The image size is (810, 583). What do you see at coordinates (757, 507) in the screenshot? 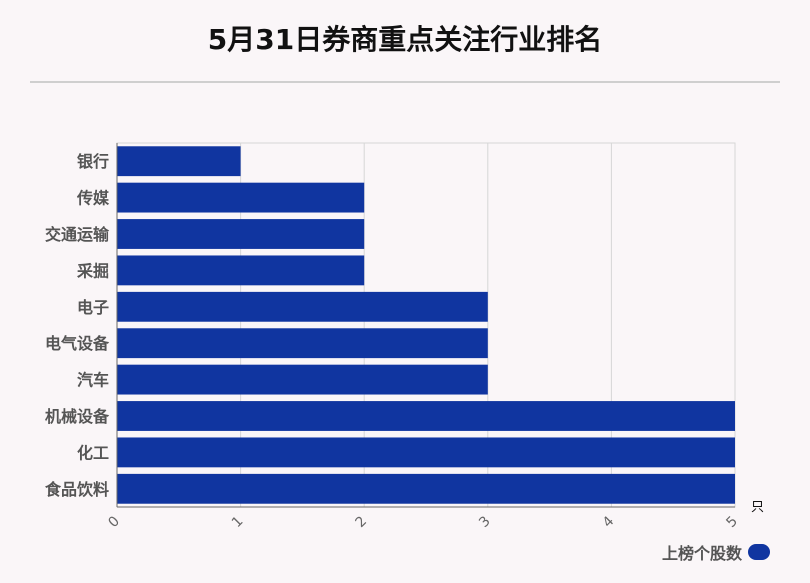
I see `axis-unit-label: 只` at bounding box center [757, 507].